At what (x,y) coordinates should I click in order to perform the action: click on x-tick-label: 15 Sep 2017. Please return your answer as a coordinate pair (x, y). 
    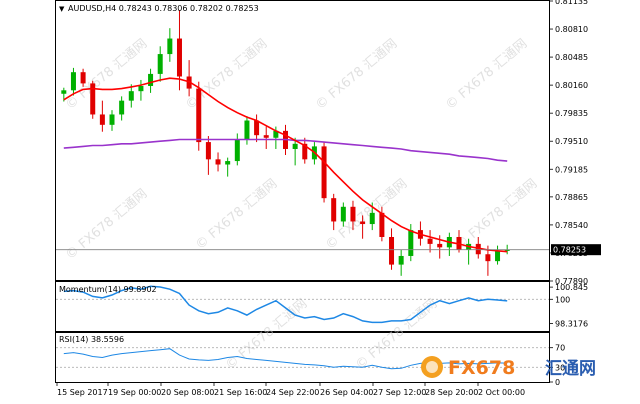
    Looking at the image, I should click on (82, 392).